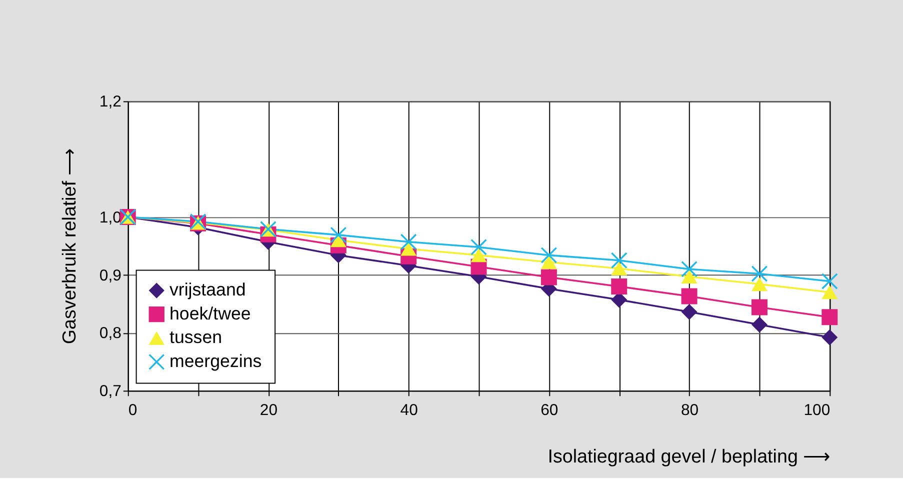 The height and width of the screenshot is (498, 903). What do you see at coordinates (689, 410) in the screenshot?
I see `x-tick-label: 80` at bounding box center [689, 410].